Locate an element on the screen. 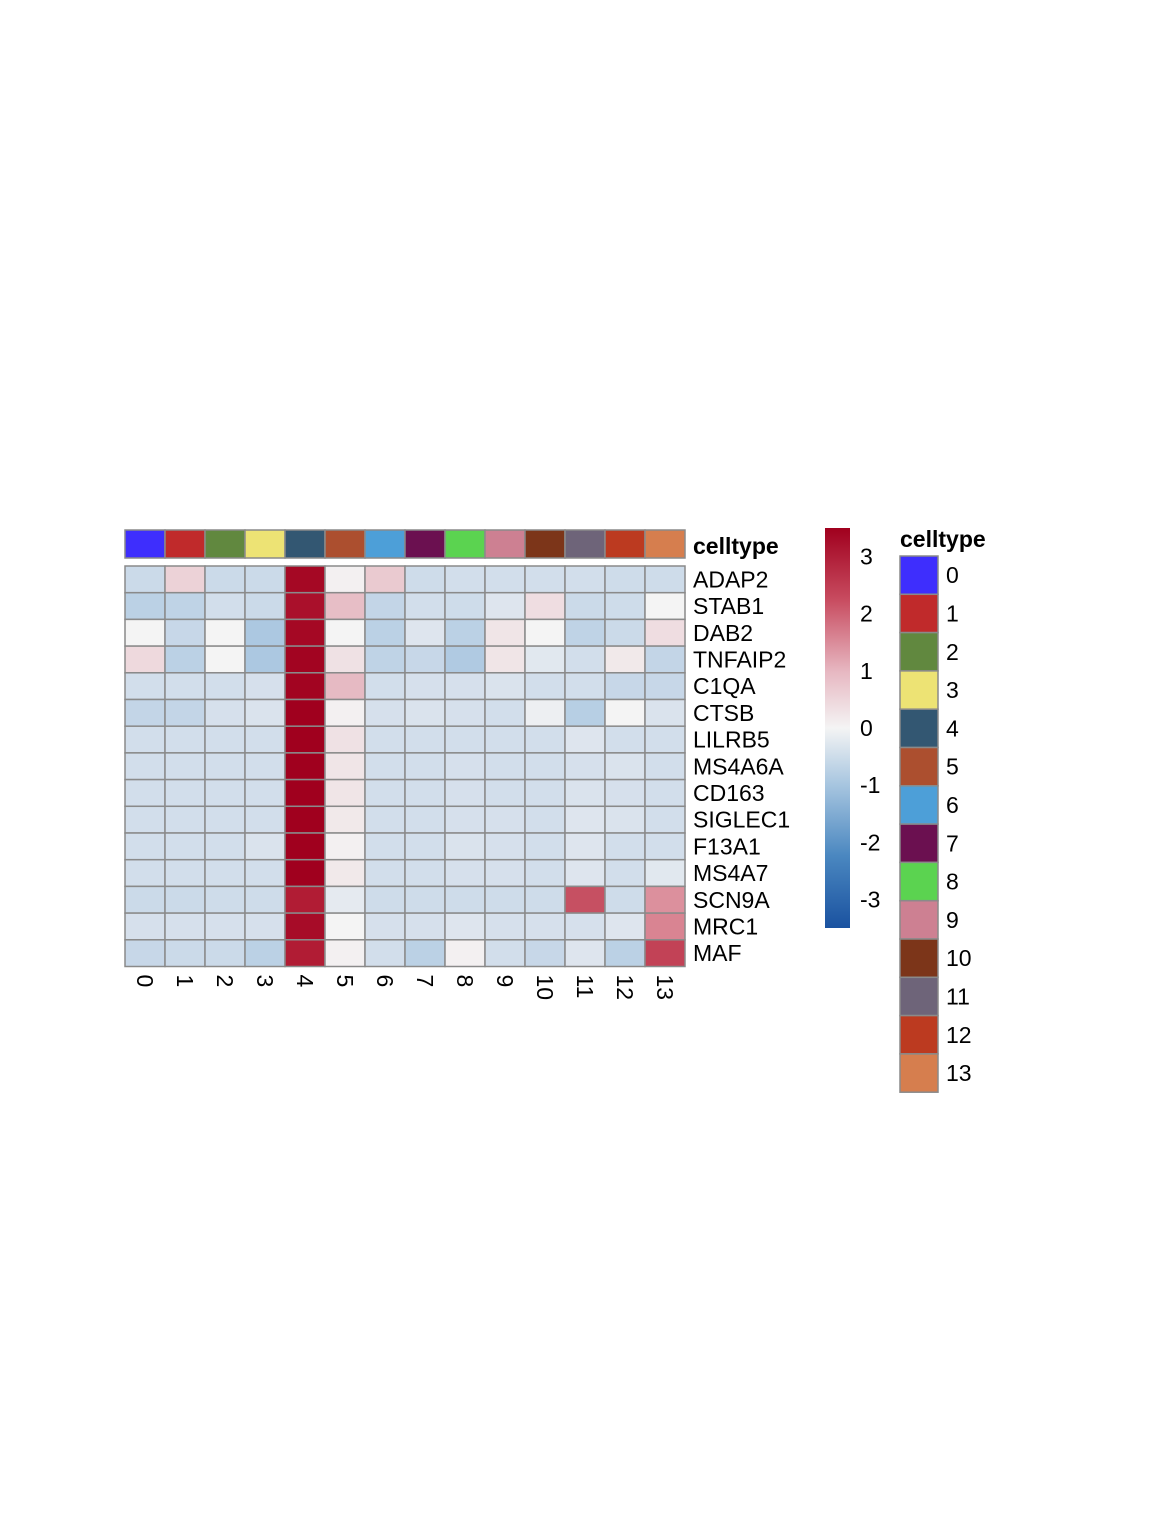 The width and height of the screenshot is (1152, 1536). column-label: 7 is located at coordinates (425, 981).